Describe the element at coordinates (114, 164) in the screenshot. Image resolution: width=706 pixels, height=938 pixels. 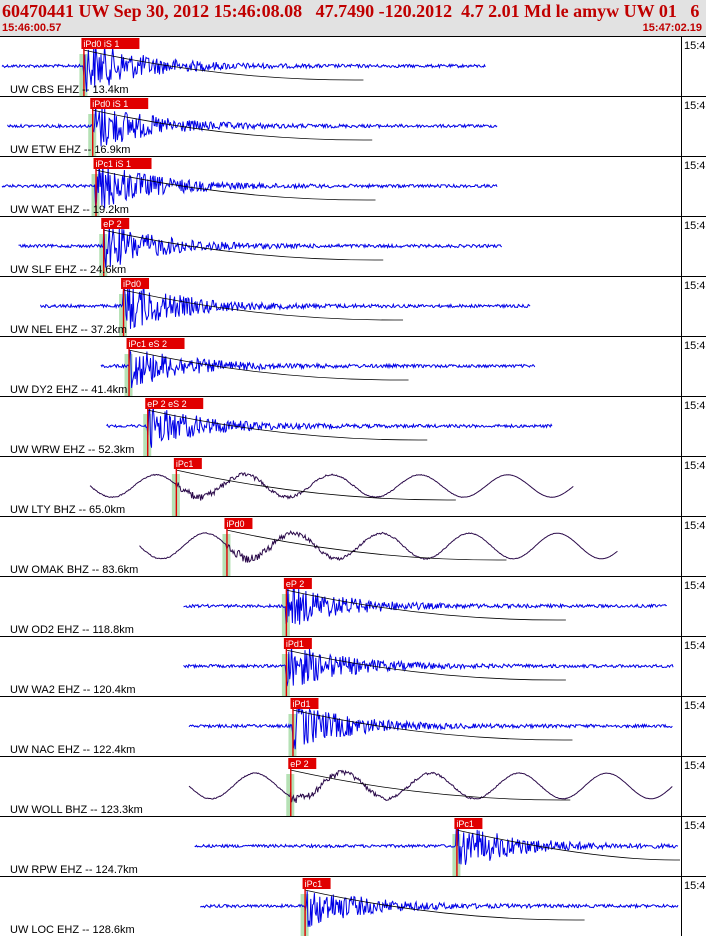
I see `phase-pick-label: iPc1 iS 1` at that location.